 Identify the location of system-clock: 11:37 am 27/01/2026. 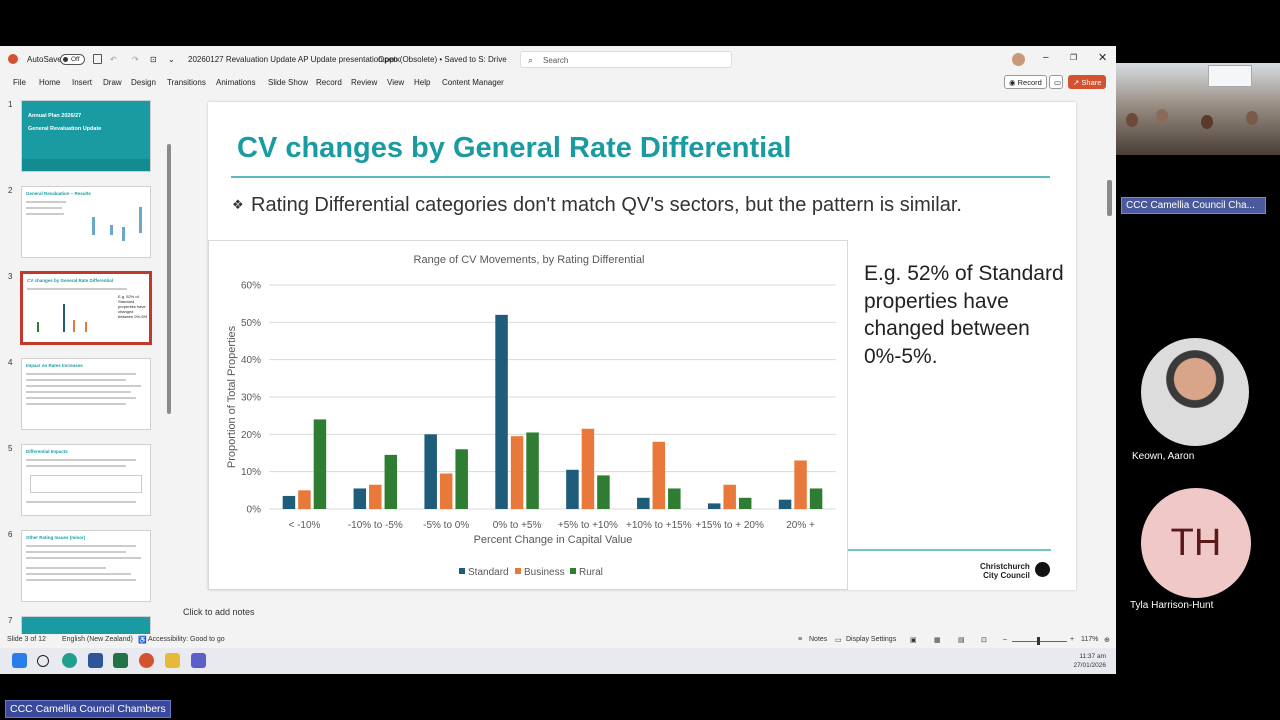
(1089, 661).